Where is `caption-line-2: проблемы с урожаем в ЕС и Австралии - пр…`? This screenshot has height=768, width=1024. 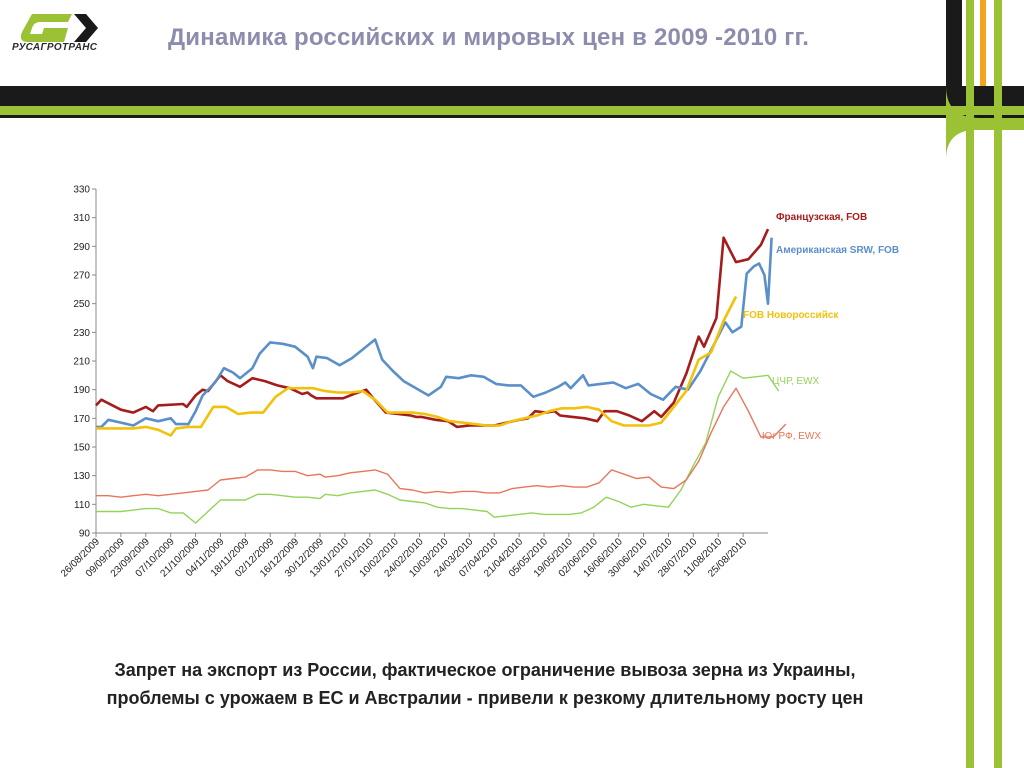 caption-line-2: проблемы с урожаем в ЕС и Австралии - пр… is located at coordinates (485, 698).